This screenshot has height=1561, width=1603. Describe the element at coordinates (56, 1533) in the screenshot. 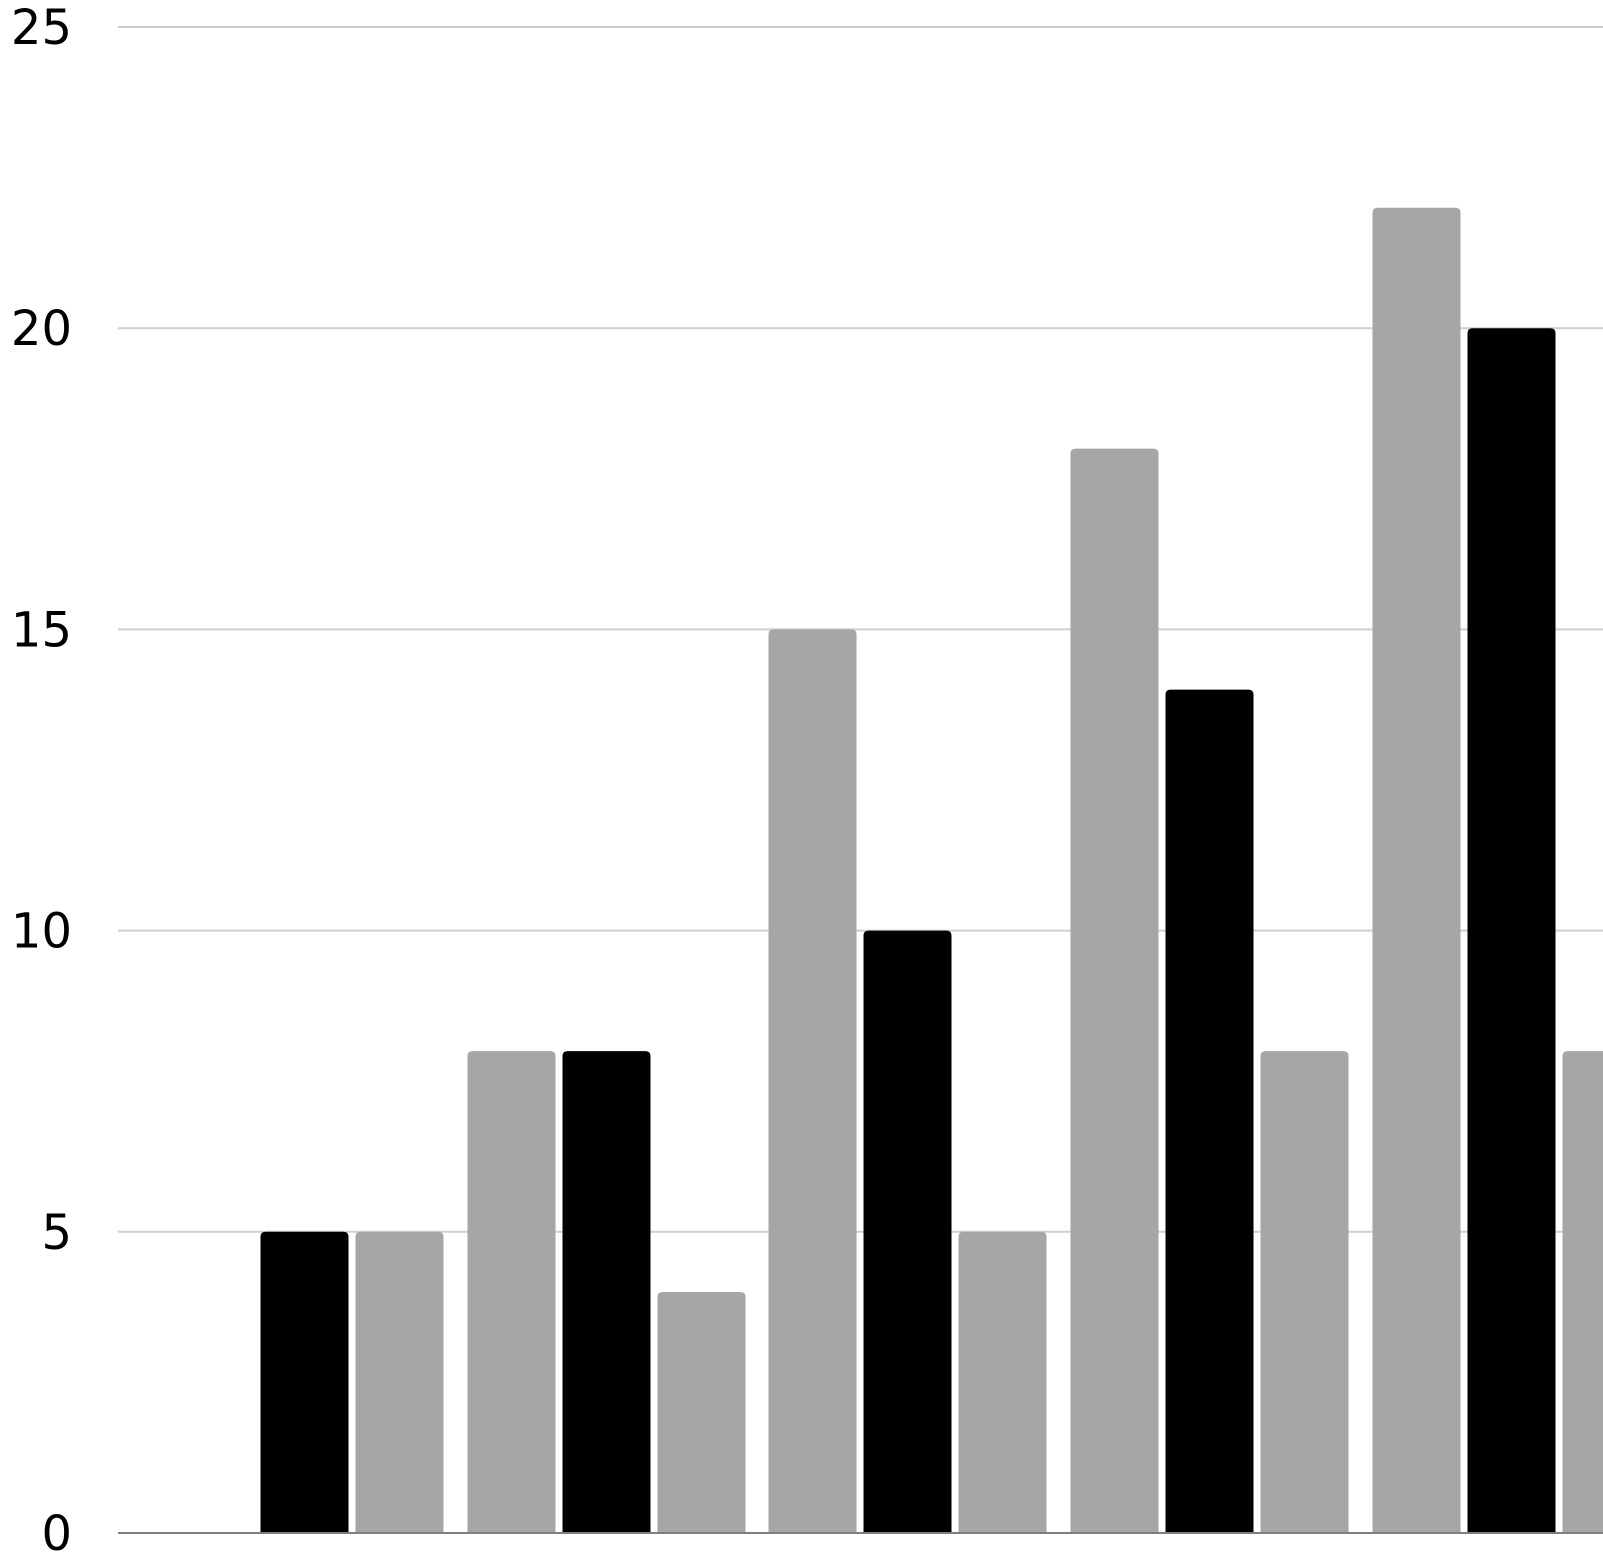

I see `y-tick-label: 0` at that location.